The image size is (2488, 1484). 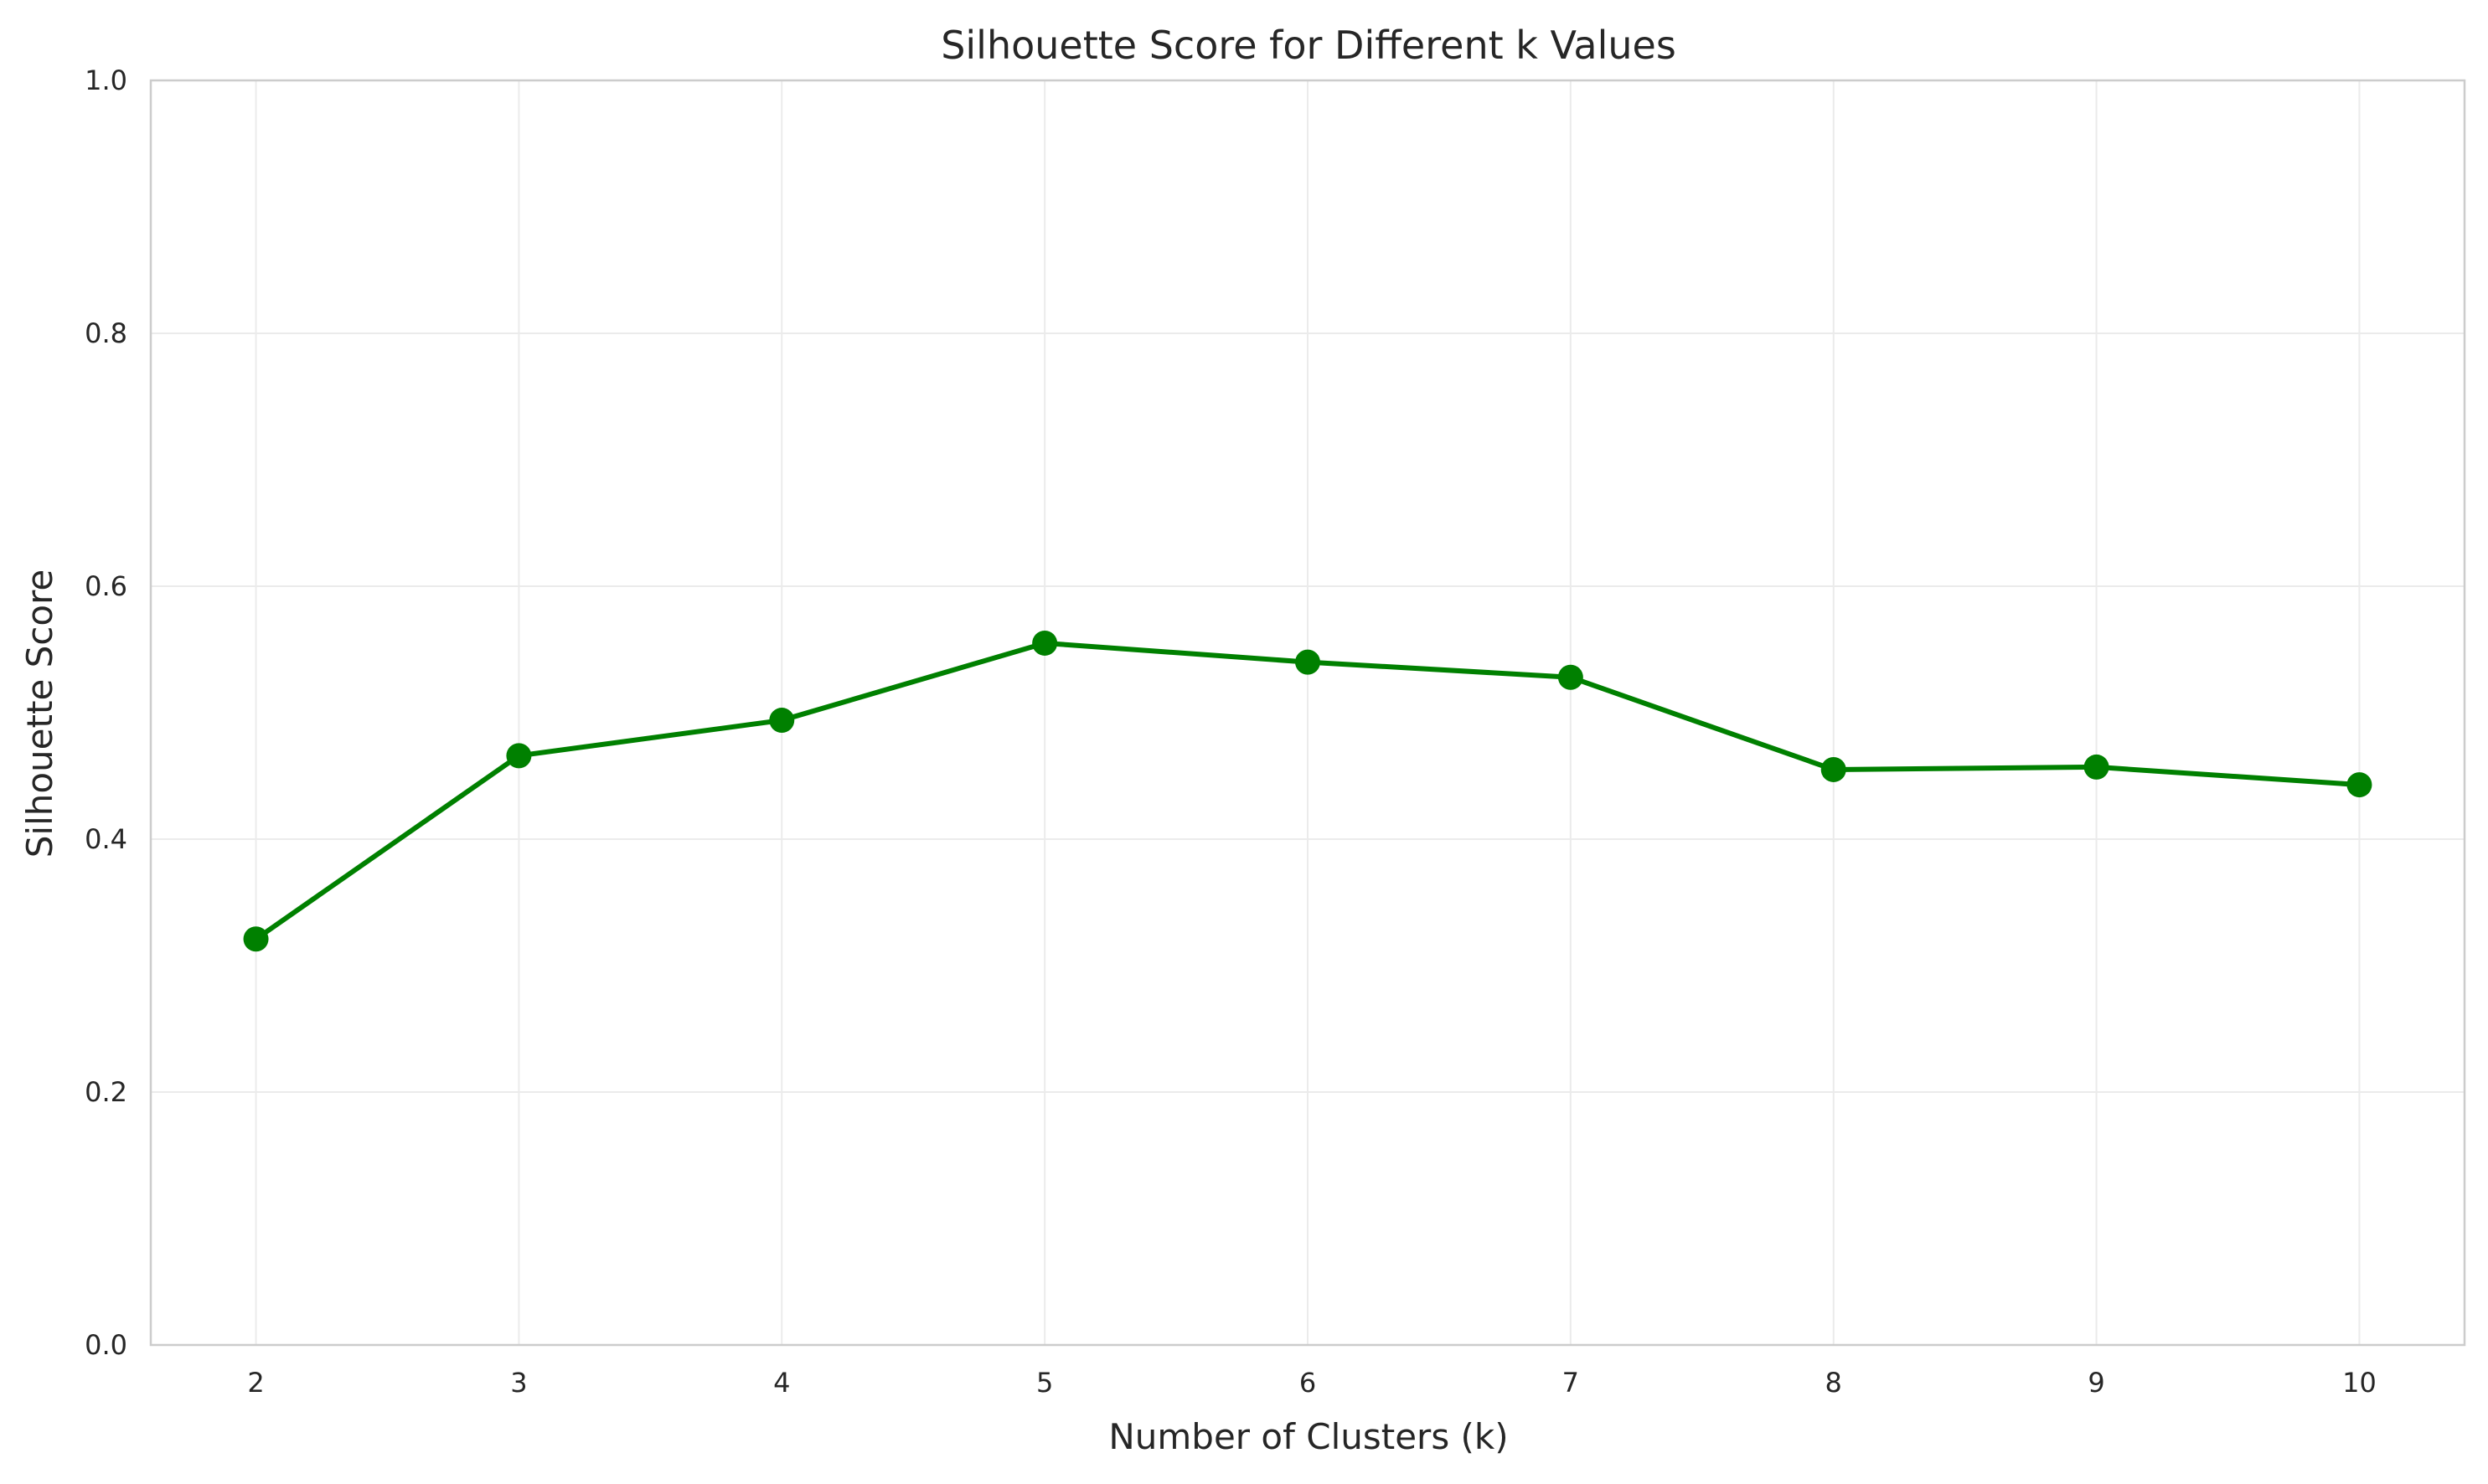 I want to click on x-tick-label: 9, so click(x=2096, y=1383).